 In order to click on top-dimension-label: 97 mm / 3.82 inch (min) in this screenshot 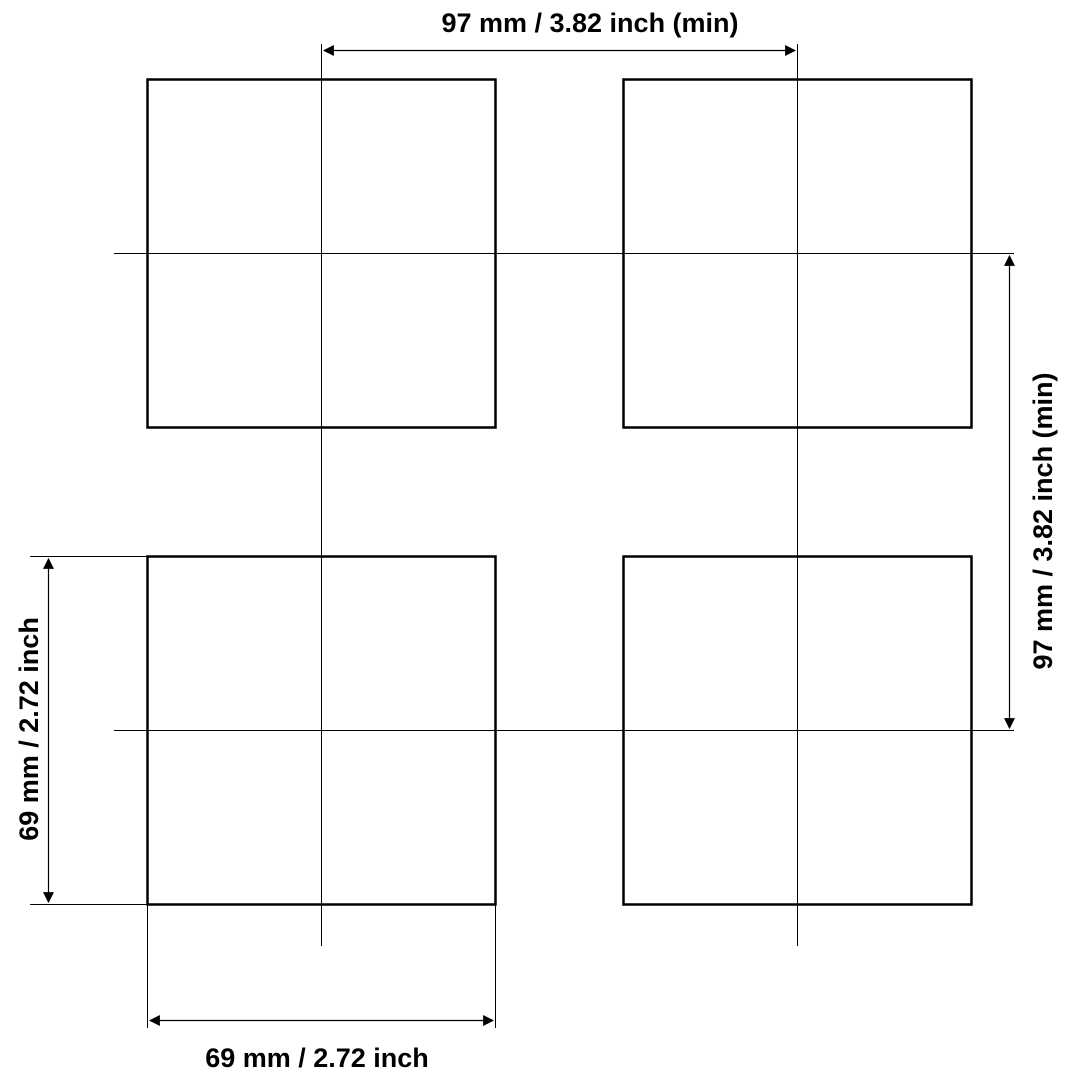, I will do `click(589, 23)`.